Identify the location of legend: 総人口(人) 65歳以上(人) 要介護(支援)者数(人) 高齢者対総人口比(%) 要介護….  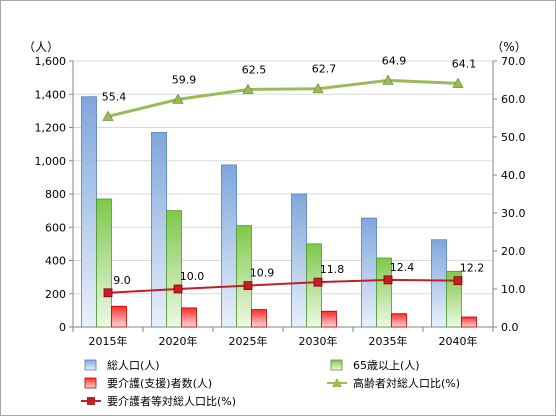
(270, 383).